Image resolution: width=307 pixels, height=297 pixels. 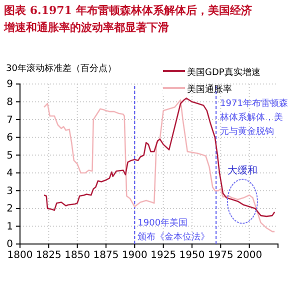 What do you see at coordinates (9, 191) in the screenshot?
I see `y-tick-label: 3` at bounding box center [9, 191].